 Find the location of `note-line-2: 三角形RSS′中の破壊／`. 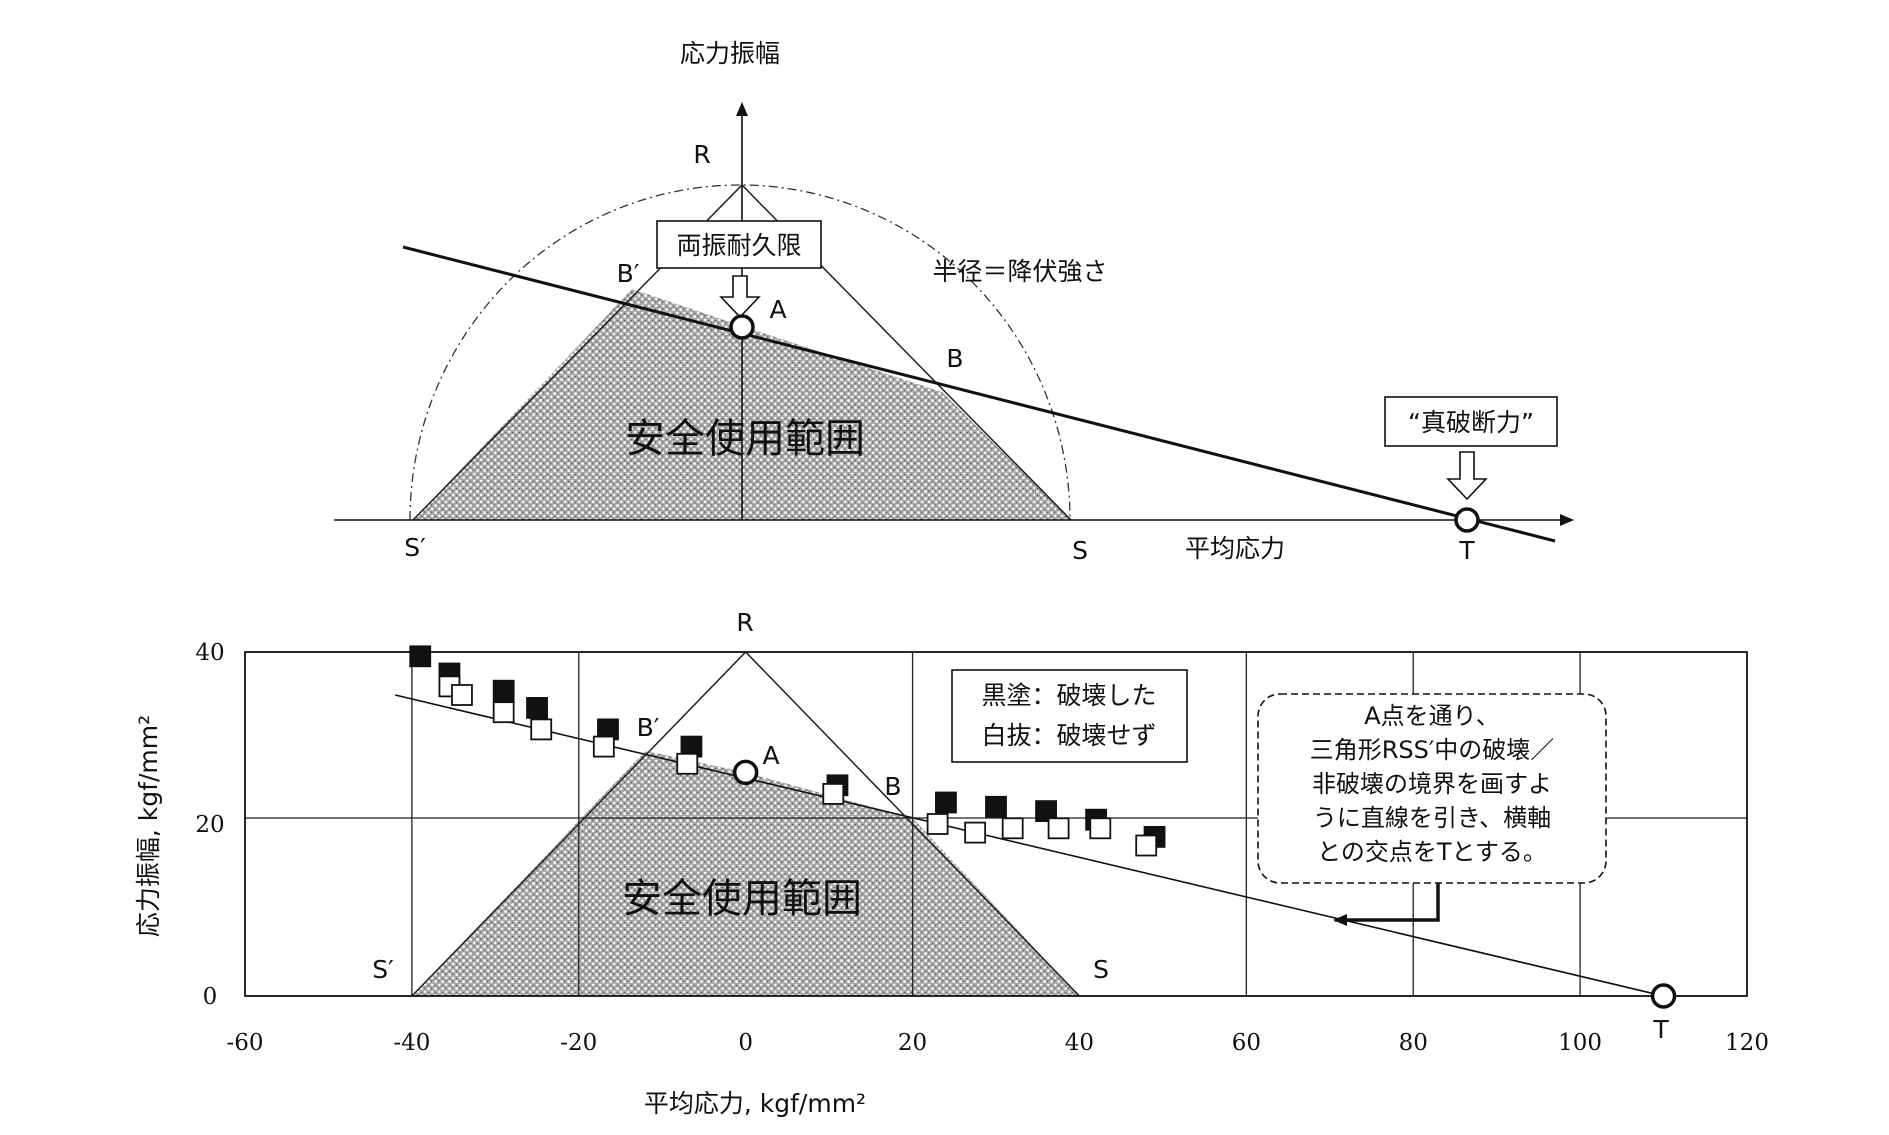

note-line-2: 三角形RSS′中の破壊／ is located at coordinates (1432, 750).